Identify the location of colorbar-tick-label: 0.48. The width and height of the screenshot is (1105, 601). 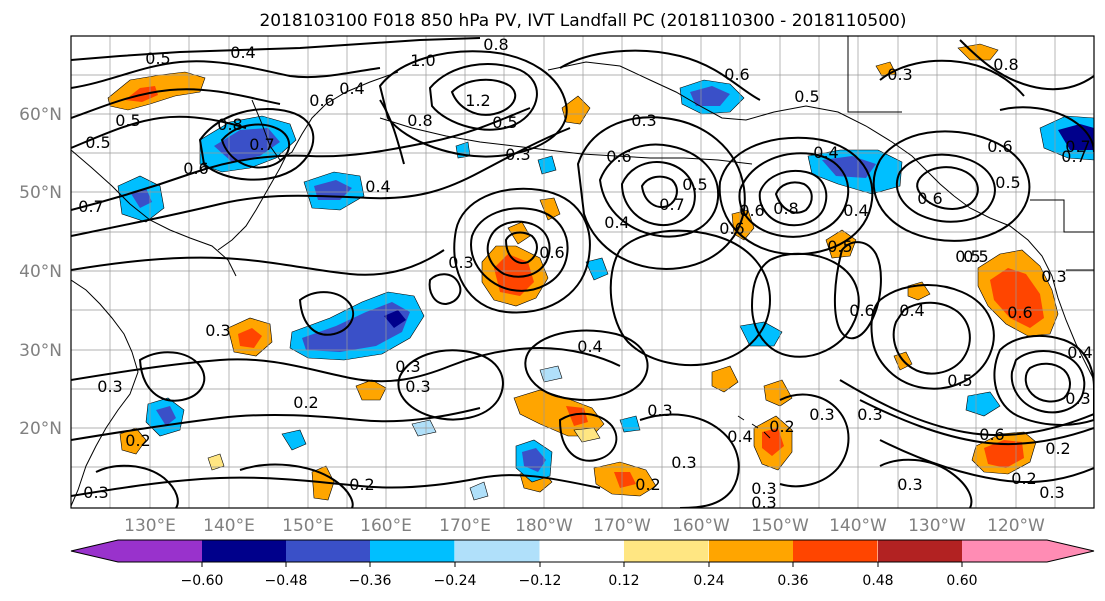
(877, 581).